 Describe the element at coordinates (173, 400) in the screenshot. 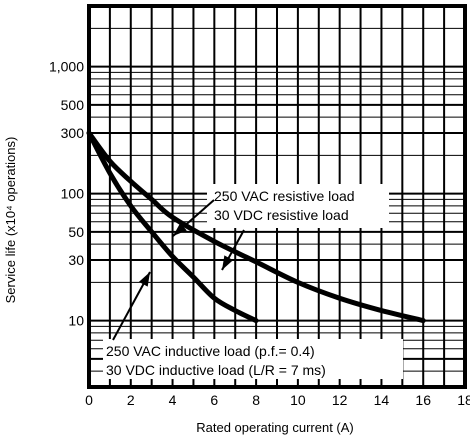

I see `x-tick-label: 4` at that location.